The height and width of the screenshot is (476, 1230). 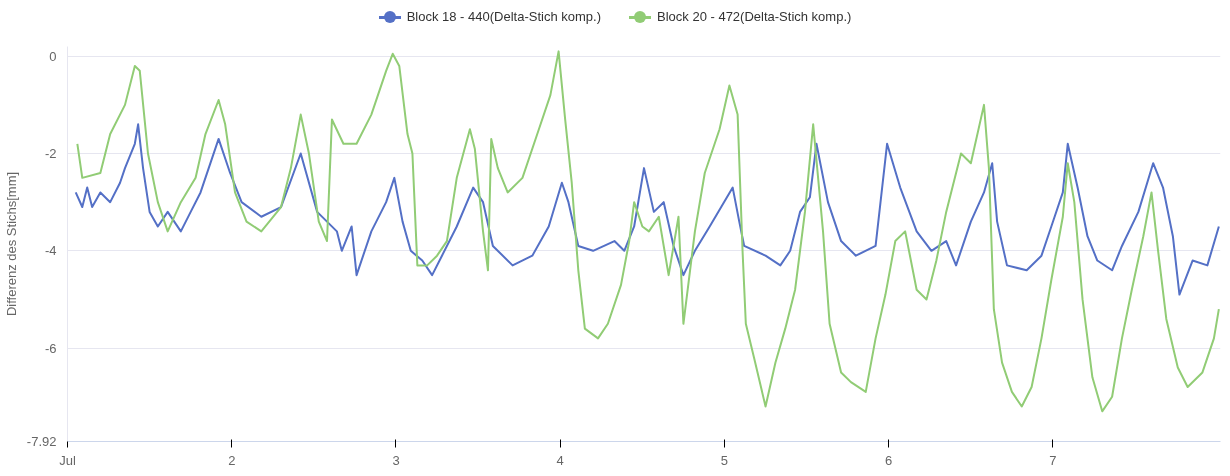 I want to click on y-tick-label: -6, so click(x=50, y=348).